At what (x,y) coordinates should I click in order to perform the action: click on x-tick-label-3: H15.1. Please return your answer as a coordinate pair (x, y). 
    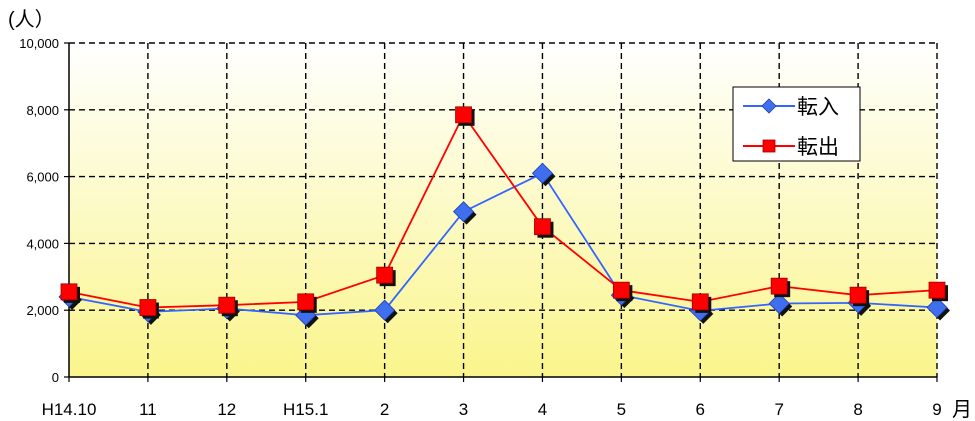
    Looking at the image, I should click on (305, 409).